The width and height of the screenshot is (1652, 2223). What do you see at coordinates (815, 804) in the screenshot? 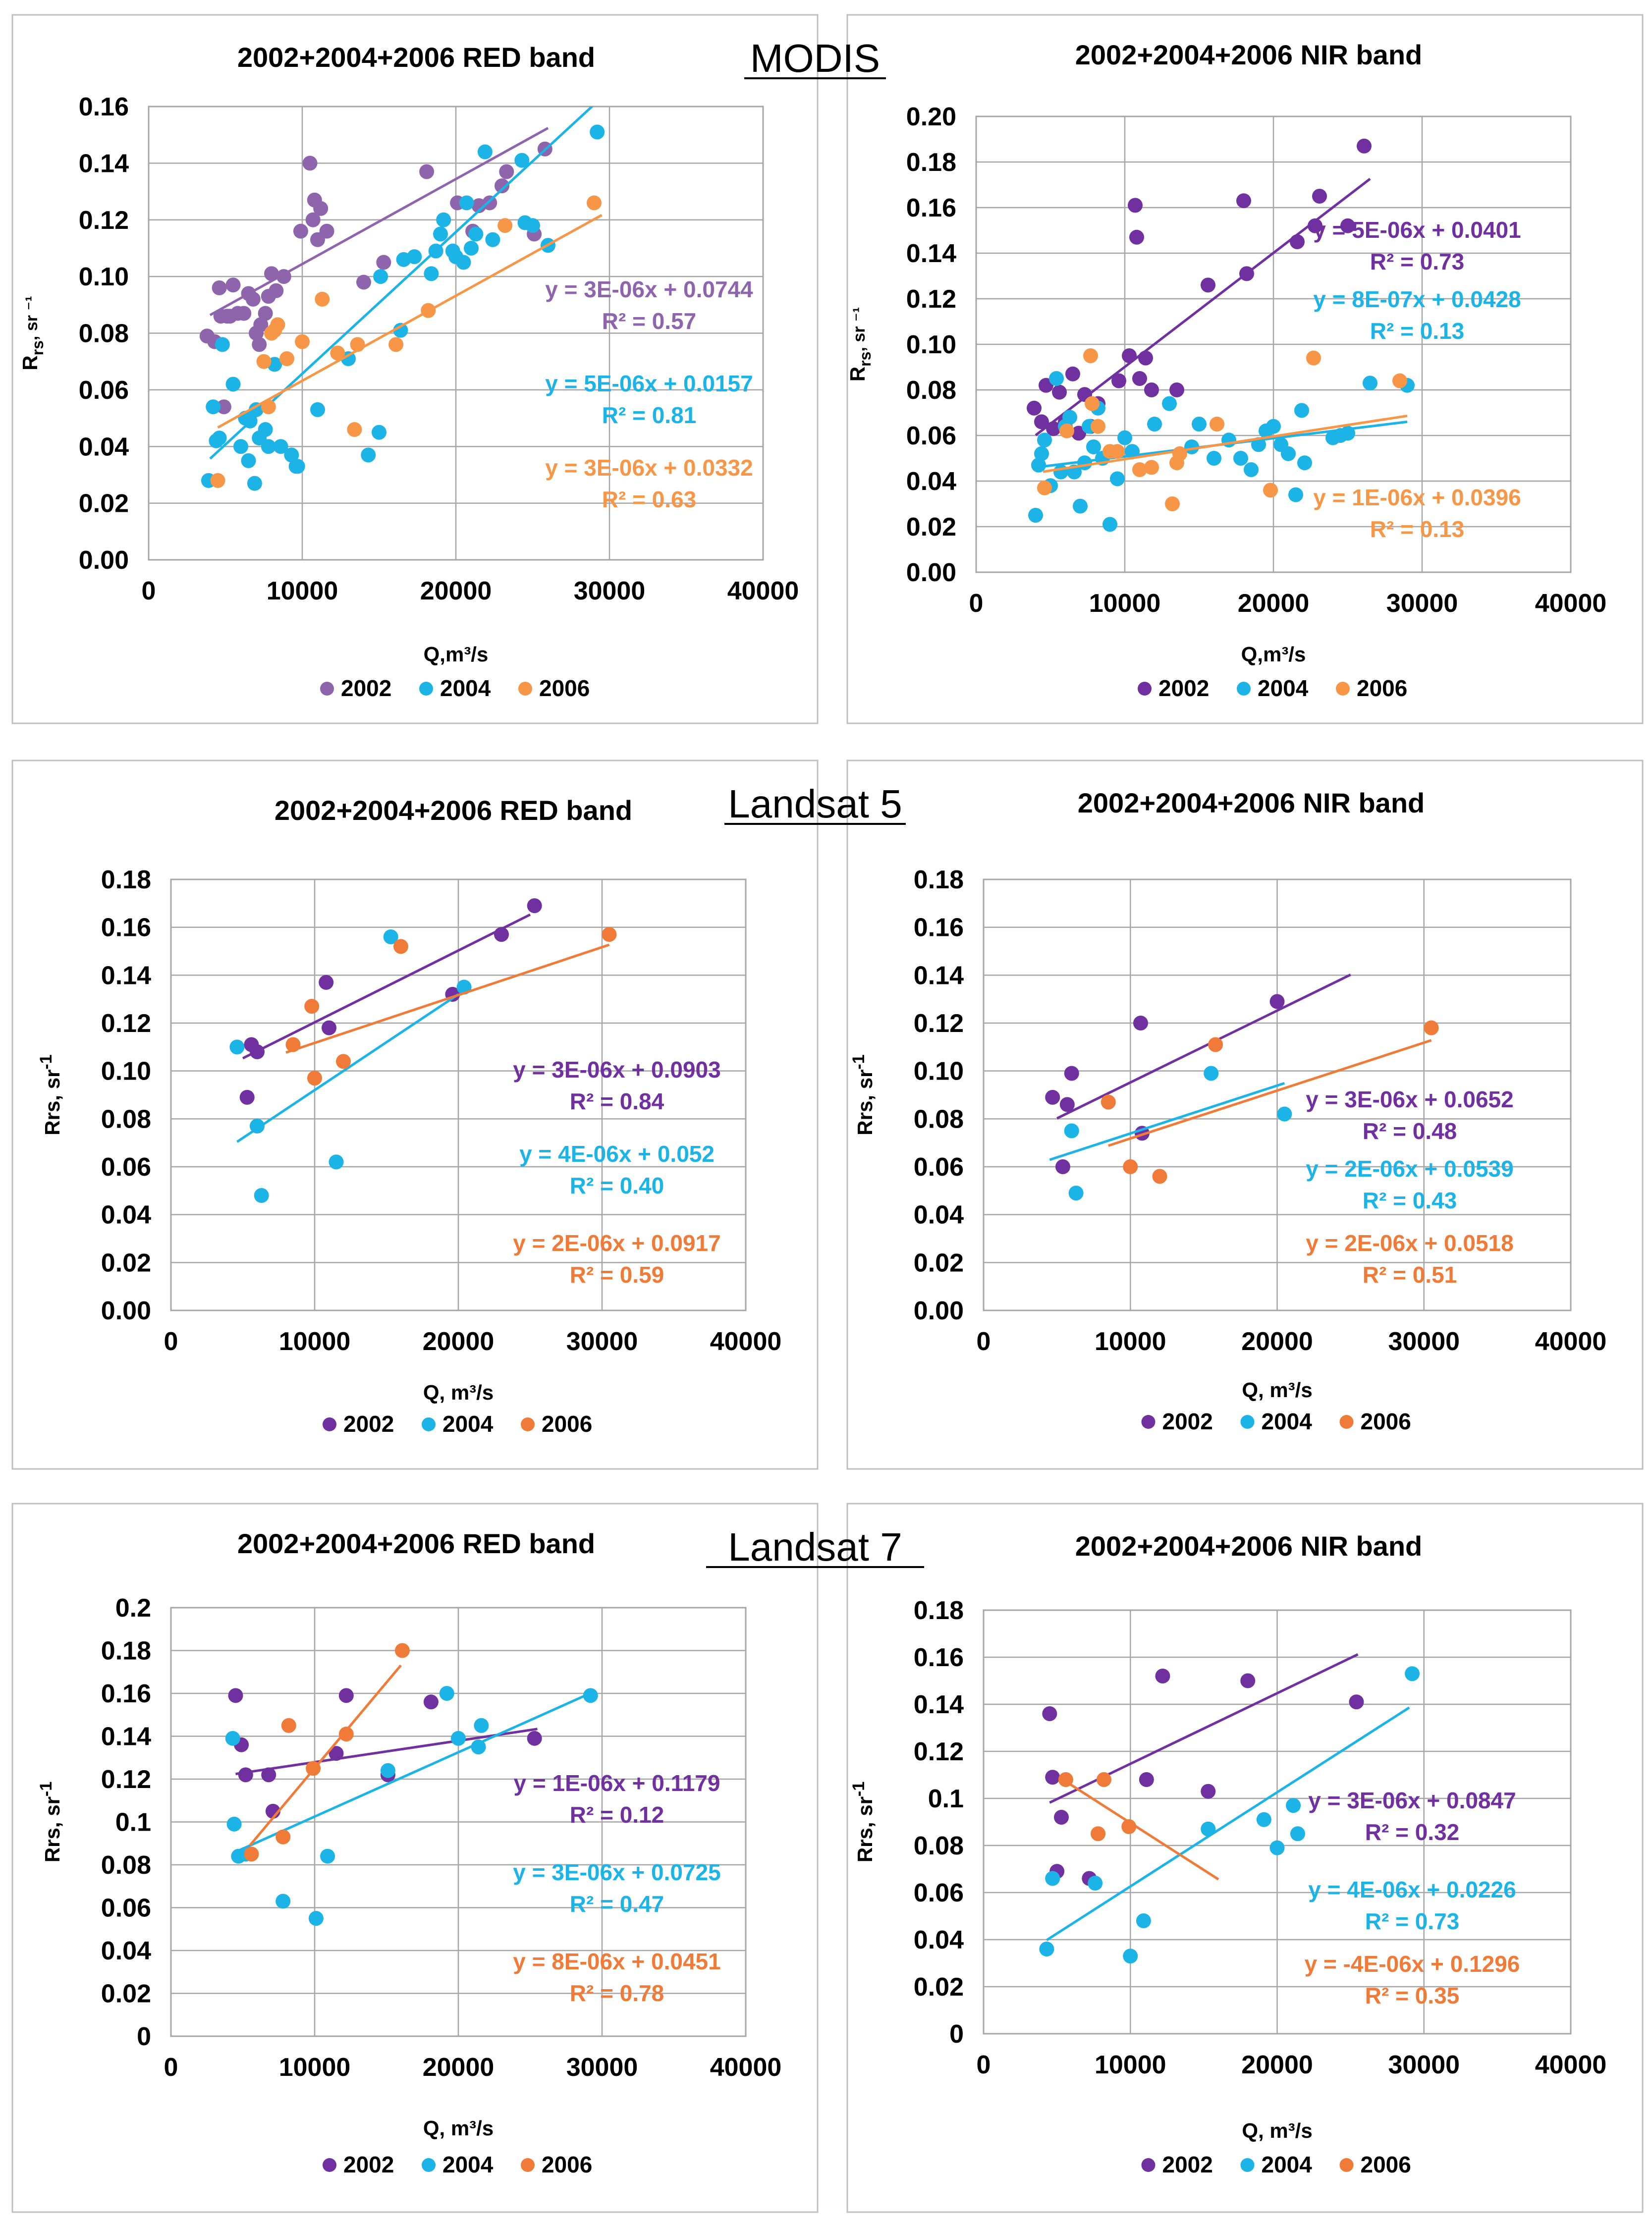
I see `section-label-landsat5: Landsat 5` at bounding box center [815, 804].